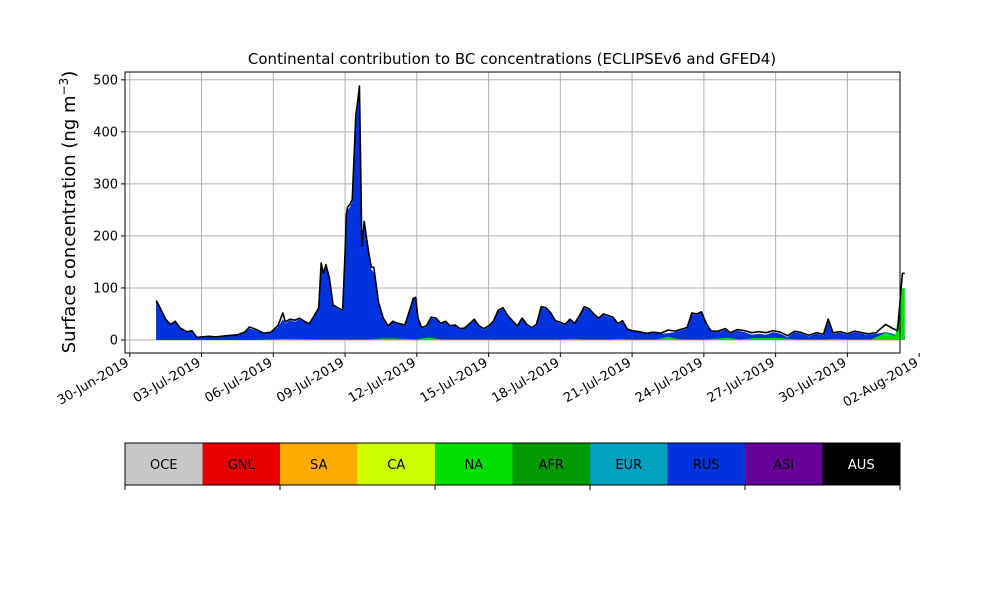  I want to click on x-tick-label: 30-Jul-2019, so click(813, 380).